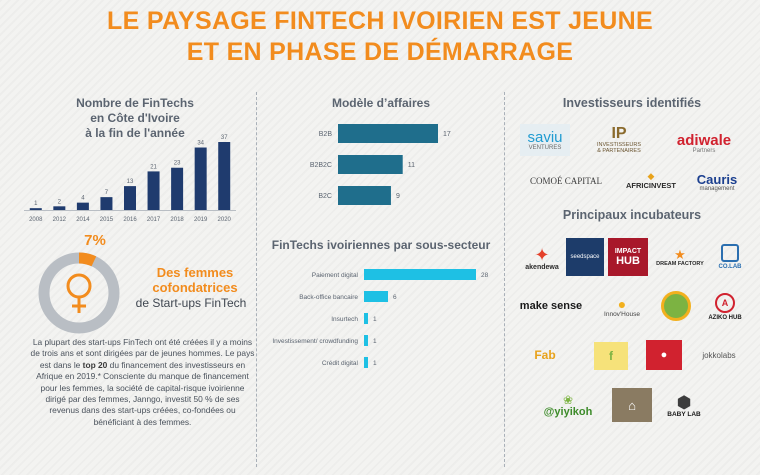 The height and width of the screenshot is (475, 760). What do you see at coordinates (344, 319) in the screenshot?
I see `sector-category-label: Insurtech` at bounding box center [344, 319].